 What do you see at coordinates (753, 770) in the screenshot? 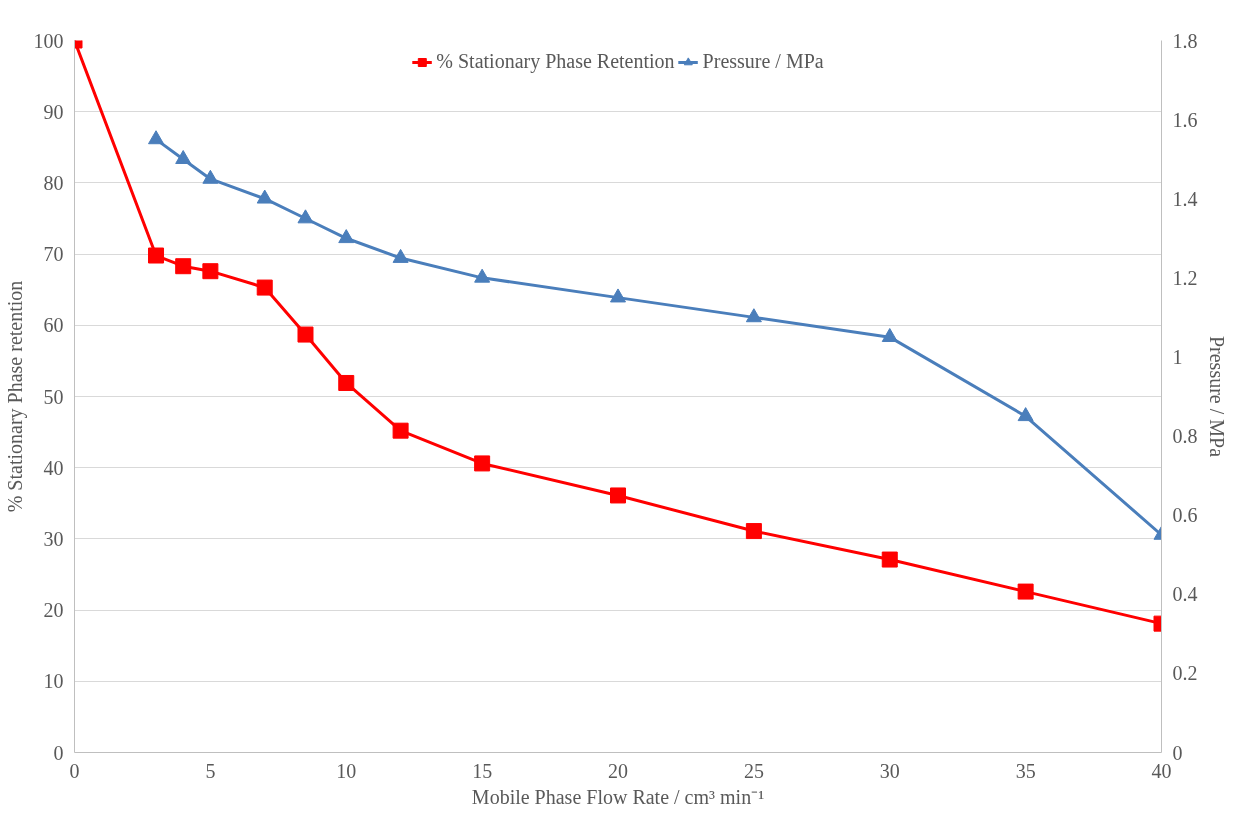
I see `x-tick-label: 25` at bounding box center [753, 770].